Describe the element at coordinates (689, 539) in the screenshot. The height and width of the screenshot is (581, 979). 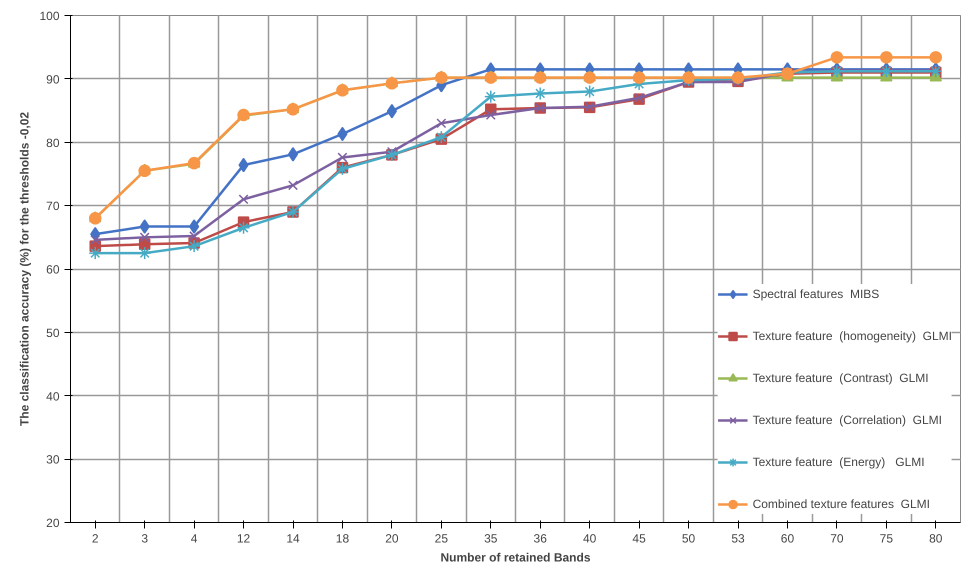
I see `x-tick-label: 50` at that location.